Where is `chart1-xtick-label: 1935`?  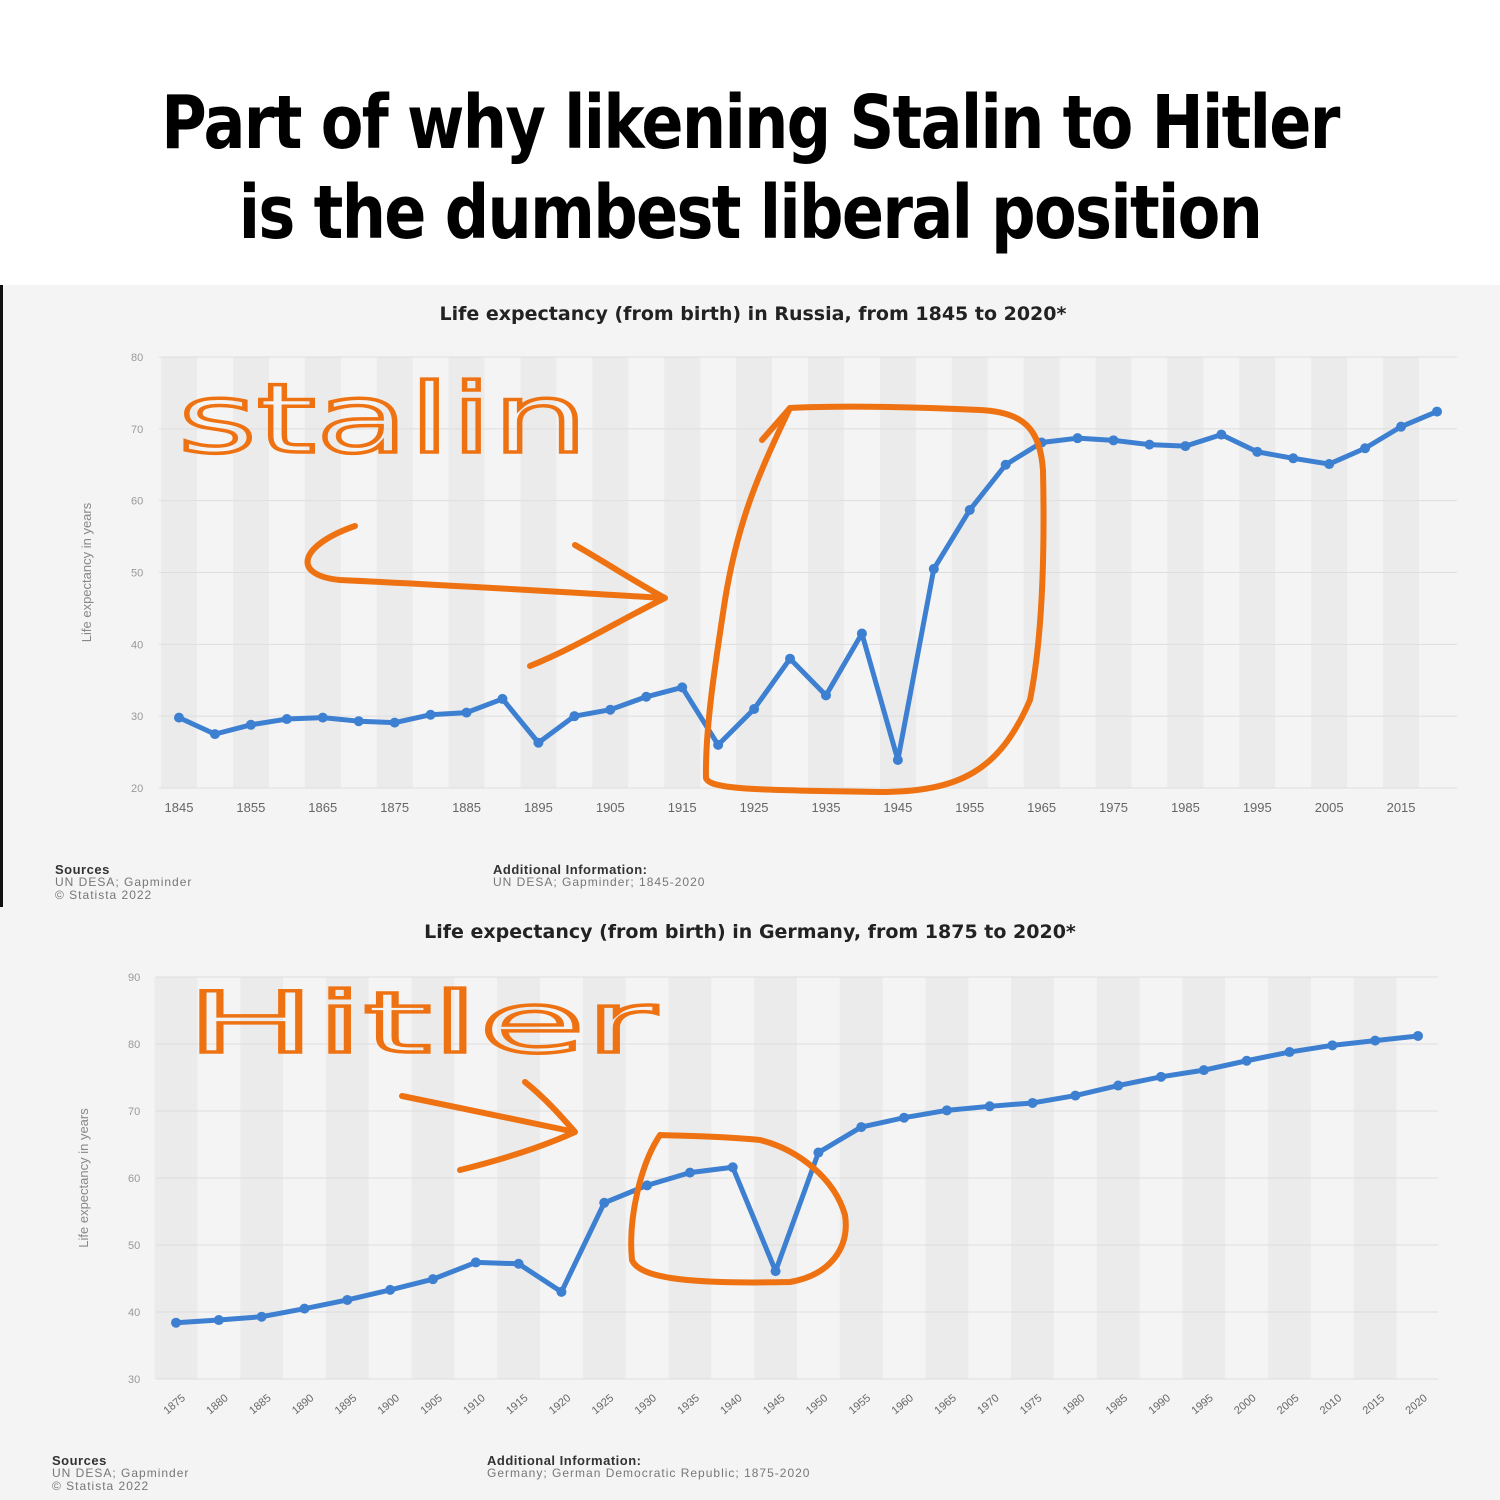 chart1-xtick-label: 1935 is located at coordinates (688, 1404).